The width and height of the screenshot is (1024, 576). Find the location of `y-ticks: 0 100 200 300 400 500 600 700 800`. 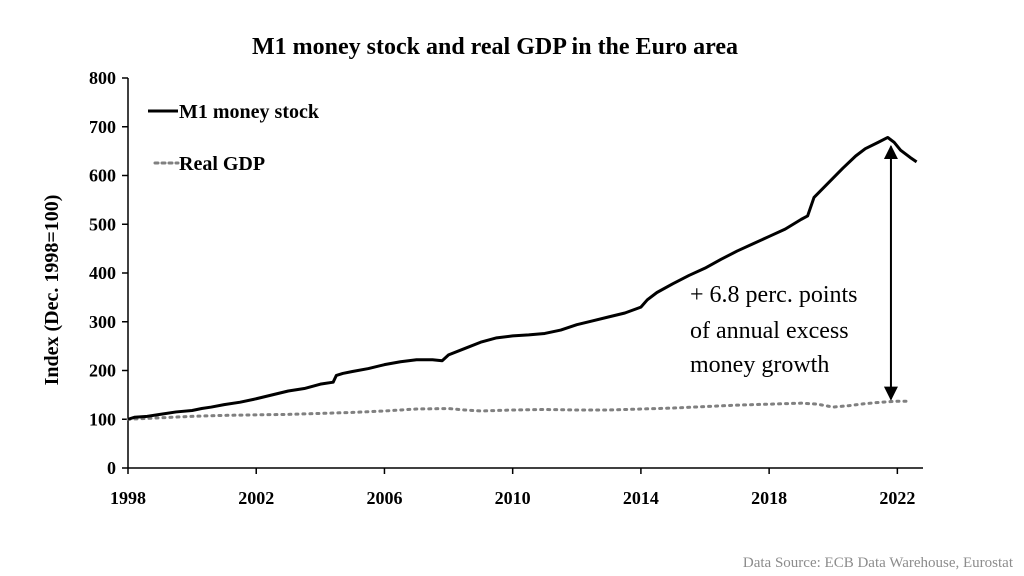

y-ticks: 0 100 200 300 400 500 600 700 800 is located at coordinates (108, 273).